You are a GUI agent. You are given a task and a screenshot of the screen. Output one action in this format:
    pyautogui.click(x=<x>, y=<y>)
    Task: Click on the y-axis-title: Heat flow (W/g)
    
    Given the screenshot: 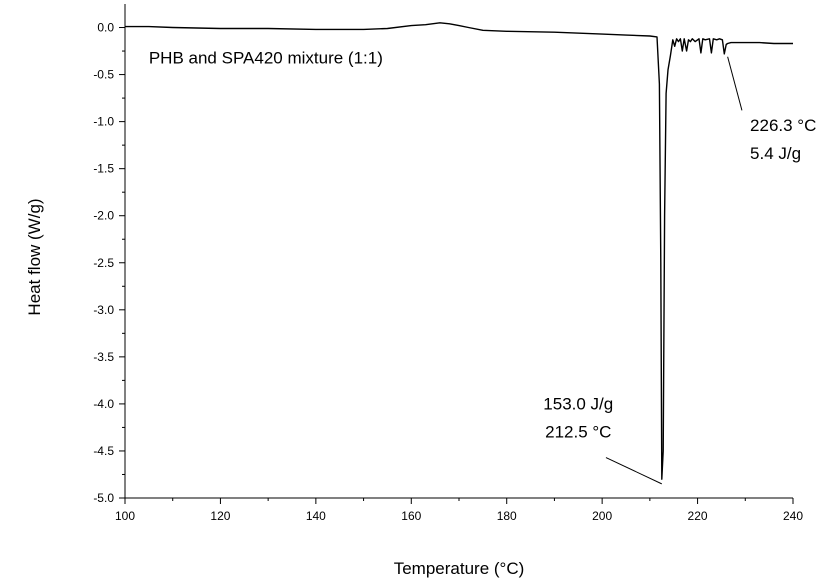 What is the action you would take?
    pyautogui.click(x=34, y=256)
    